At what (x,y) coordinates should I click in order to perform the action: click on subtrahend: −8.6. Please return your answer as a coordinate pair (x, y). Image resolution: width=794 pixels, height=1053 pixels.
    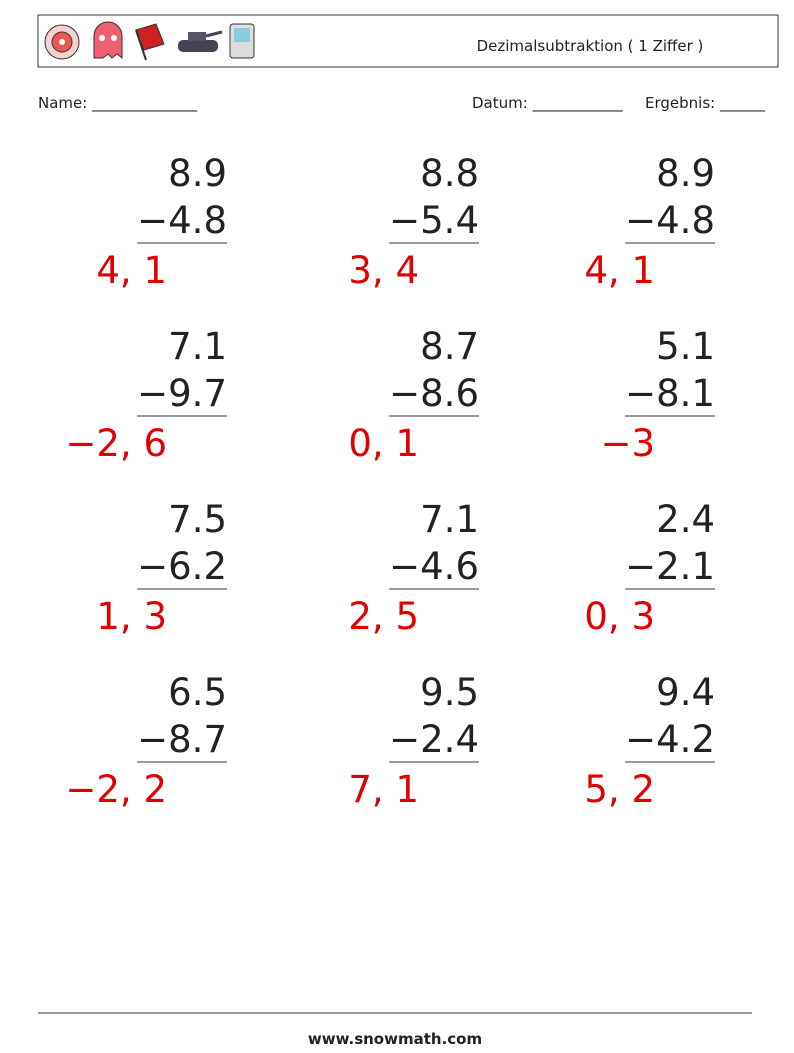
    Looking at the image, I should click on (434, 393).